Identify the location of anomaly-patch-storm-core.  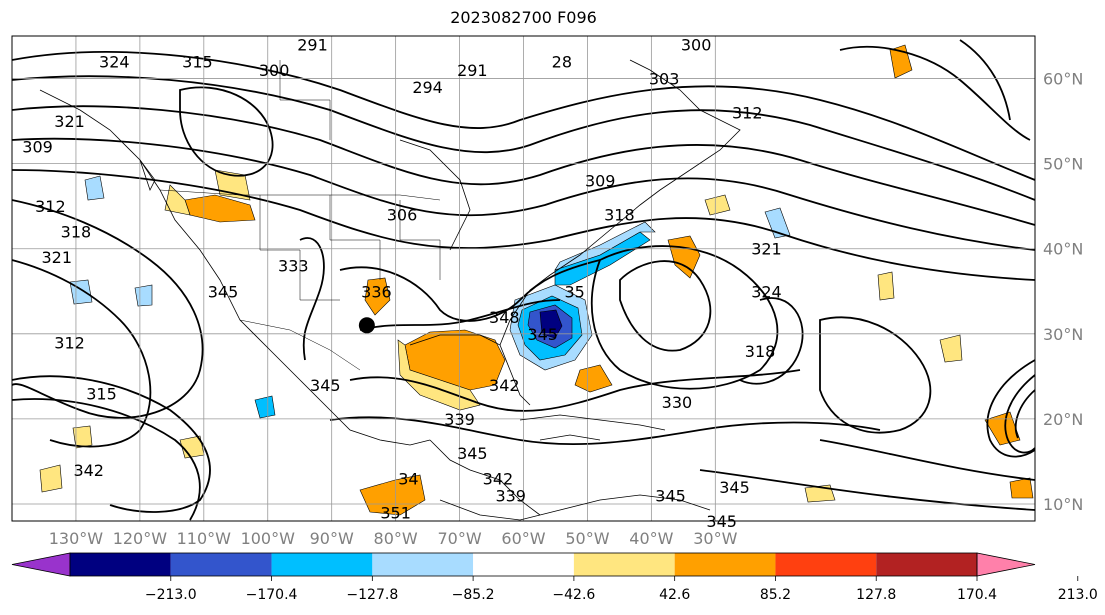
(551, 324).